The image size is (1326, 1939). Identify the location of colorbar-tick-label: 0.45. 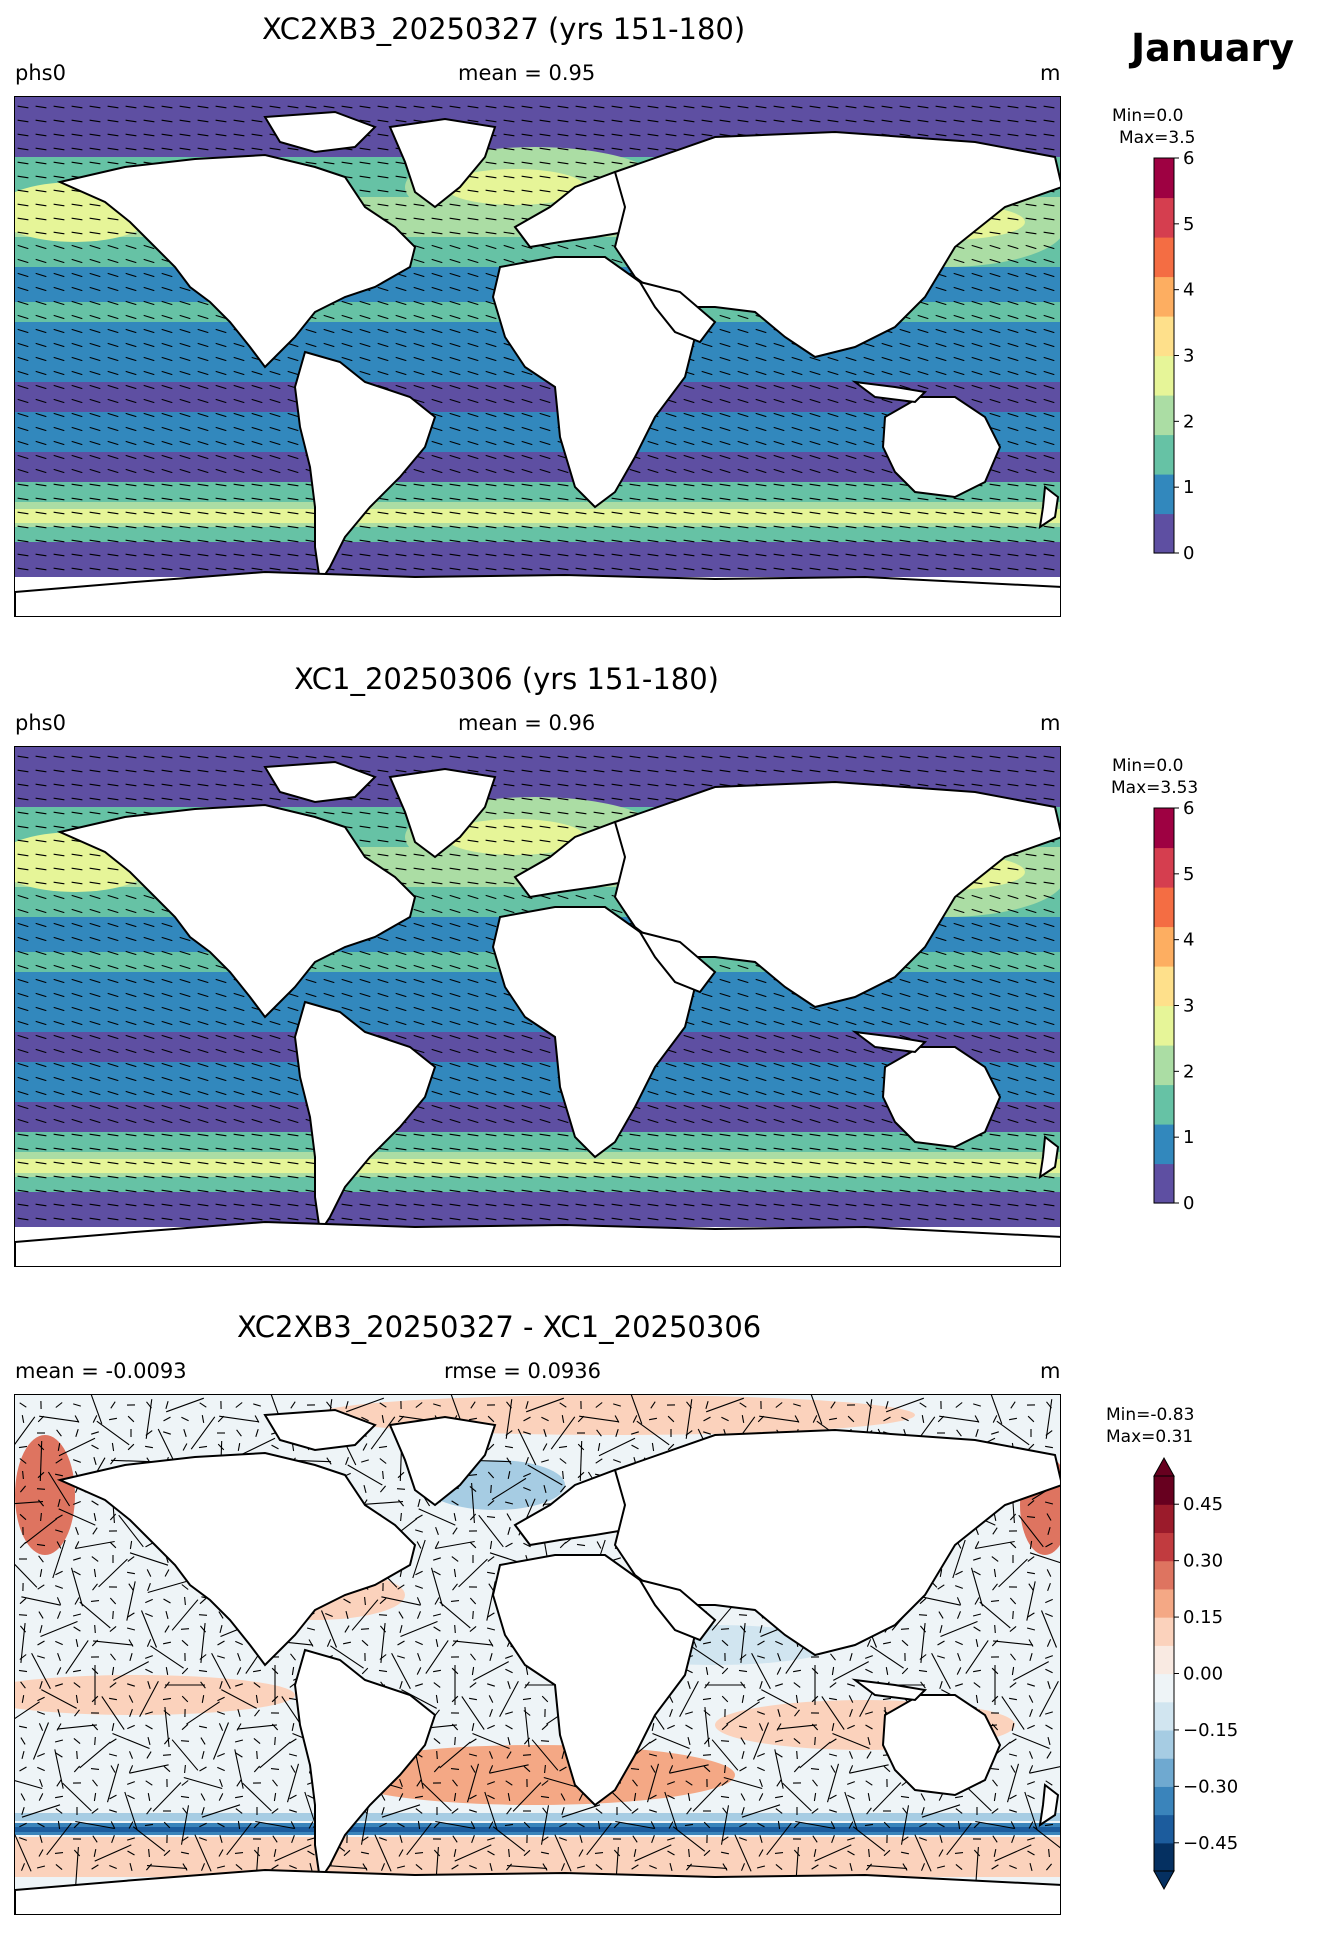
(1203, 1504).